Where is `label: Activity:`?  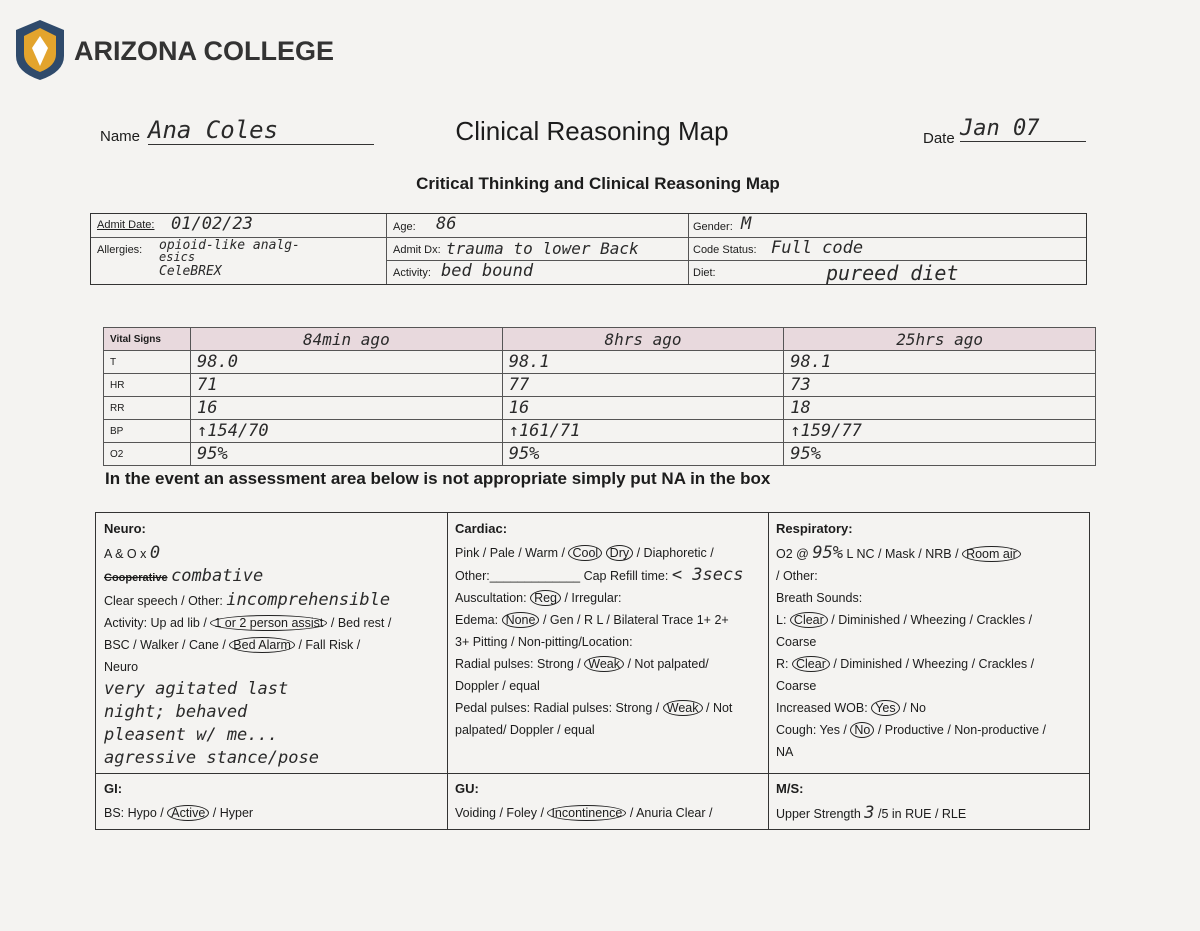 label: Activity: is located at coordinates (412, 273).